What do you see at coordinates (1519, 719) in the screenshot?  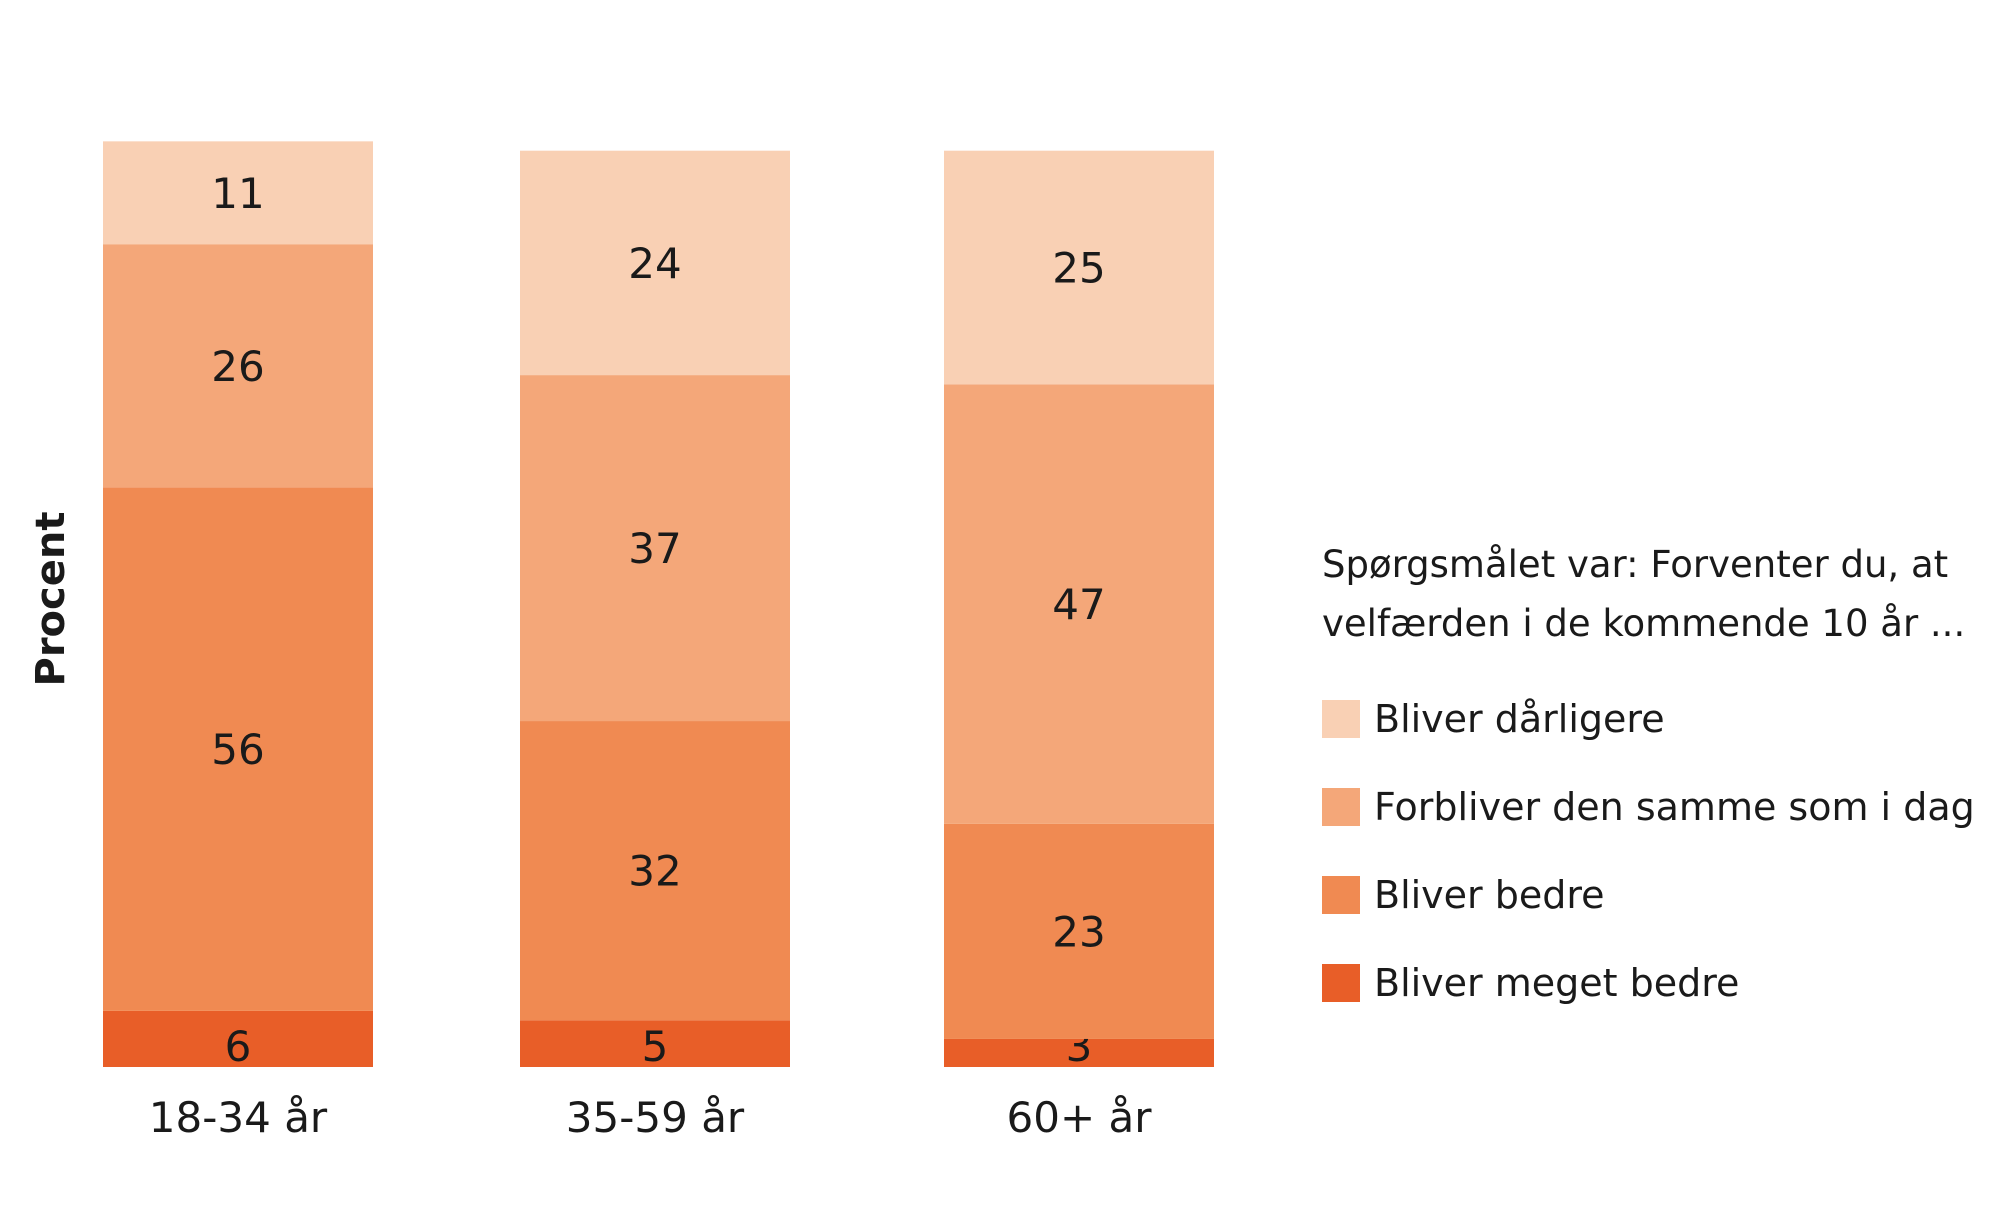 I see `legend-label: Bliver dårligere` at bounding box center [1519, 719].